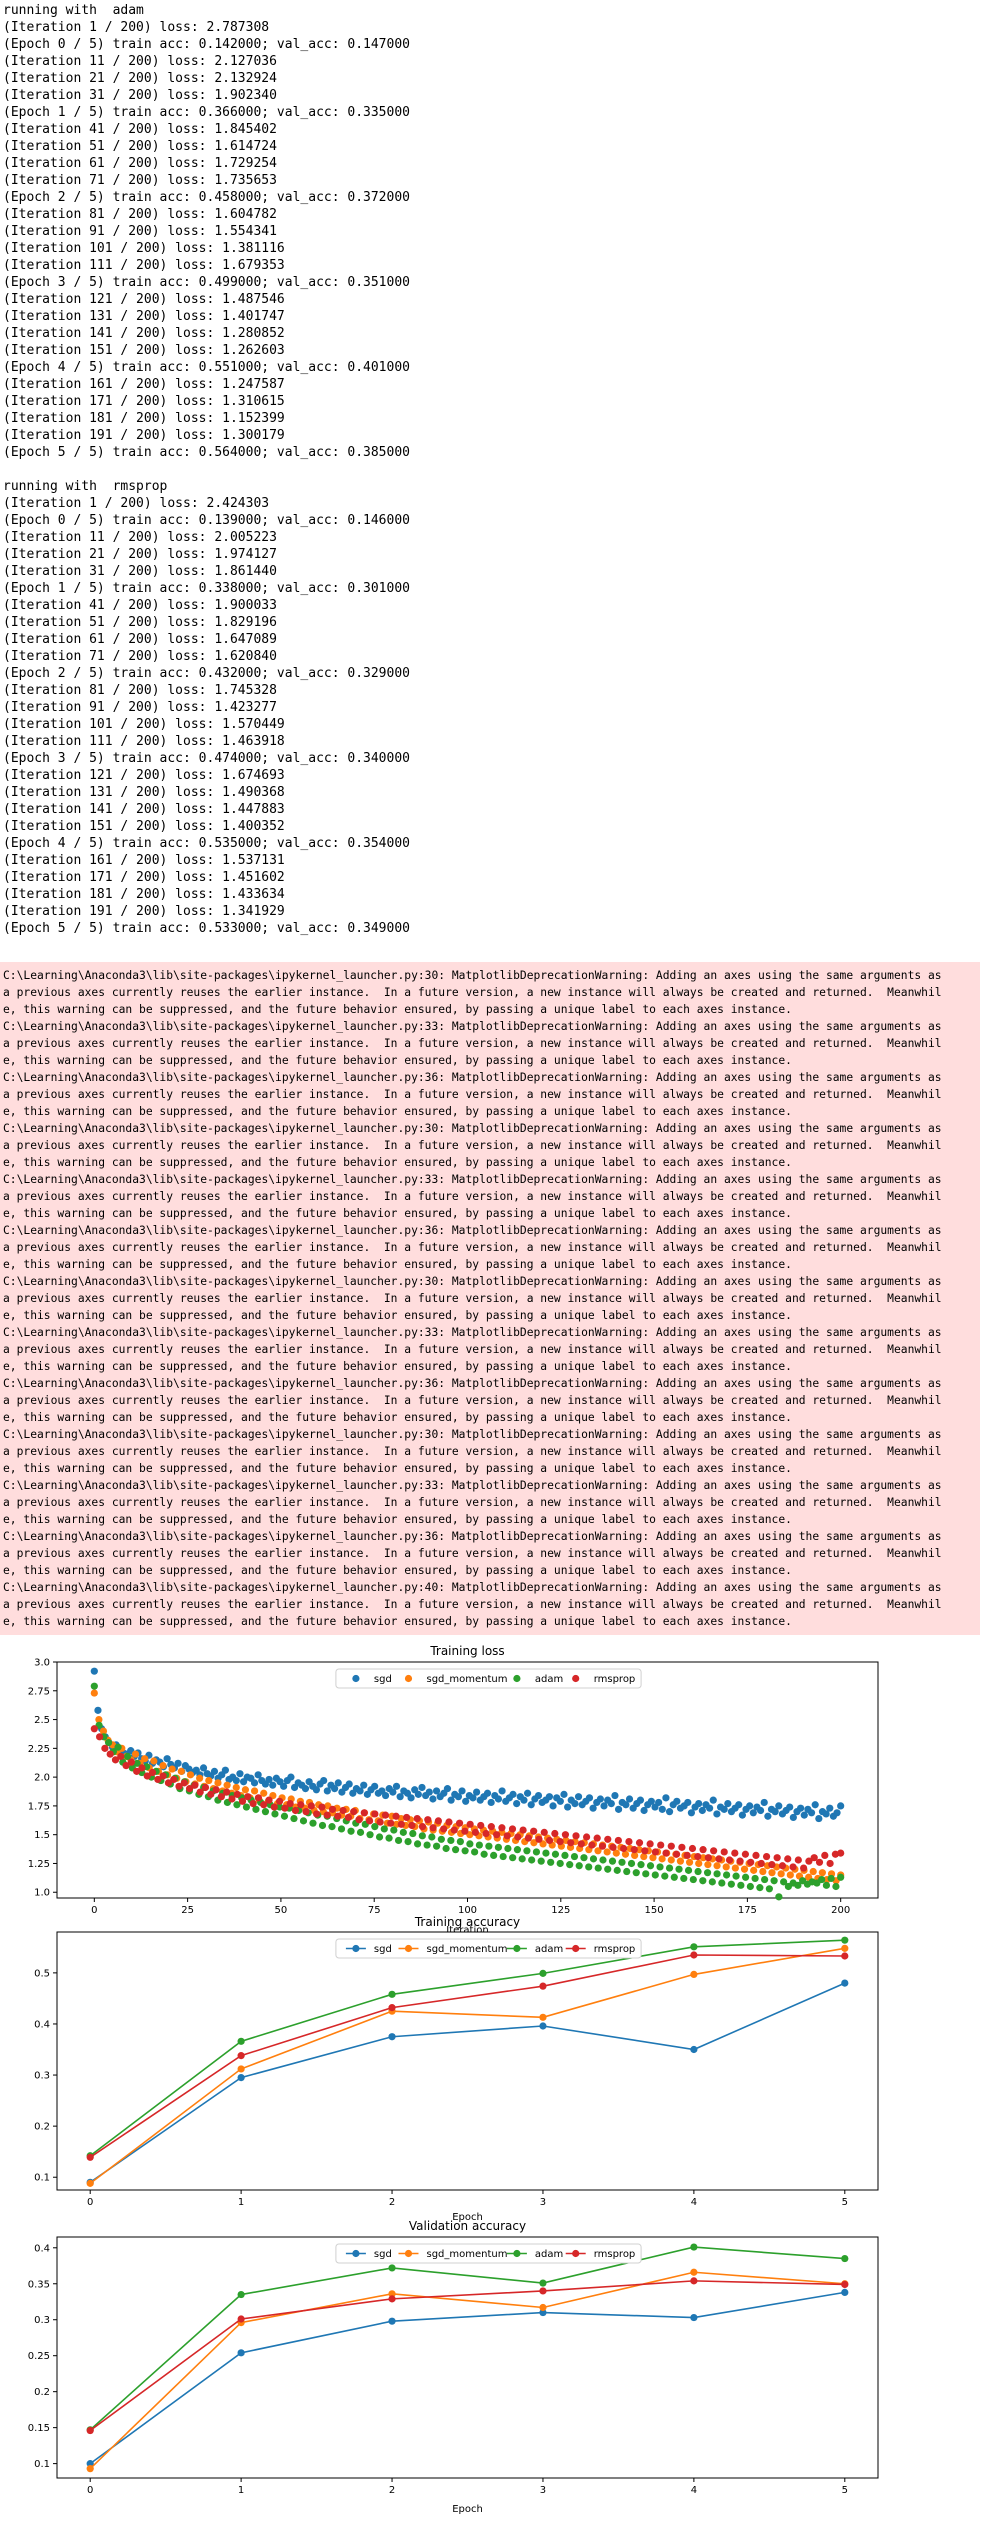 The height and width of the screenshot is (2527, 991). What do you see at coordinates (694, 2490) in the screenshot?
I see `x-tick-label: 4` at bounding box center [694, 2490].